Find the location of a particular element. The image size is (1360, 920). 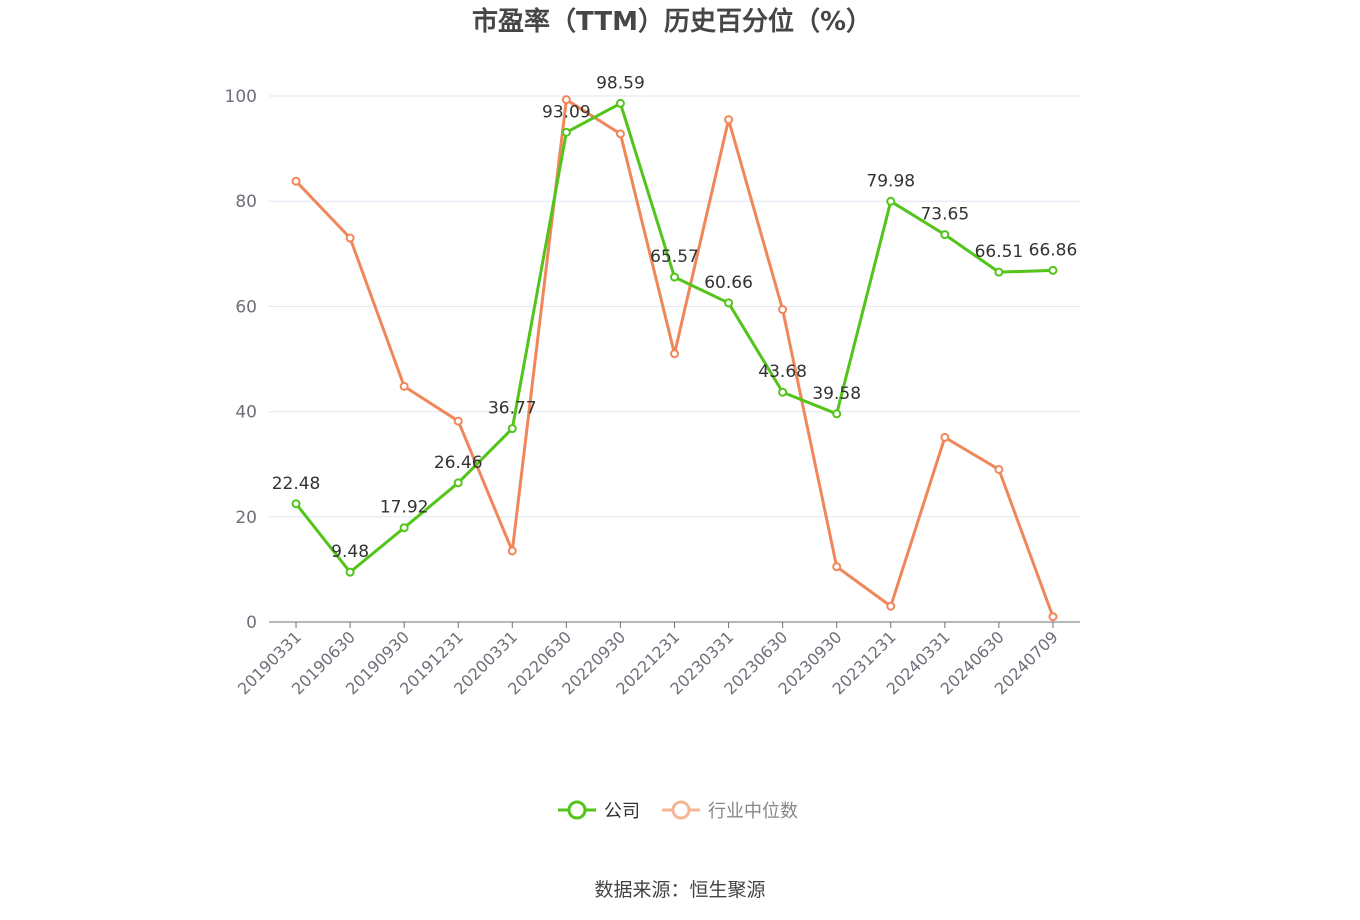

chart-title: 市盈率（TTM）历史百分位（%） is located at coordinates (672, 21).